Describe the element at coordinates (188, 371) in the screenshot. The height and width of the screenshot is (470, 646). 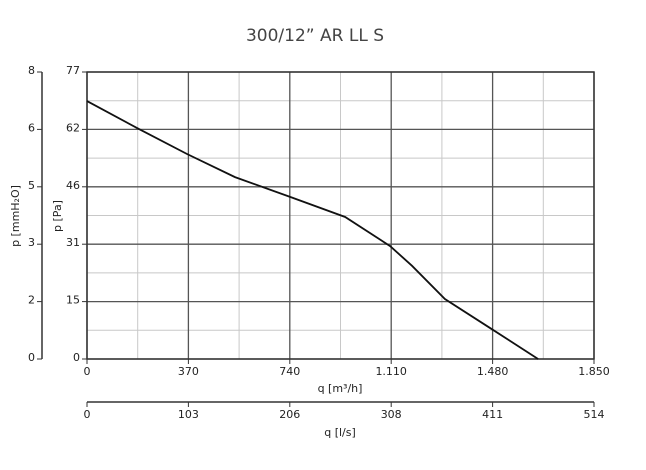
I see `x-tick-label: 370` at that location.